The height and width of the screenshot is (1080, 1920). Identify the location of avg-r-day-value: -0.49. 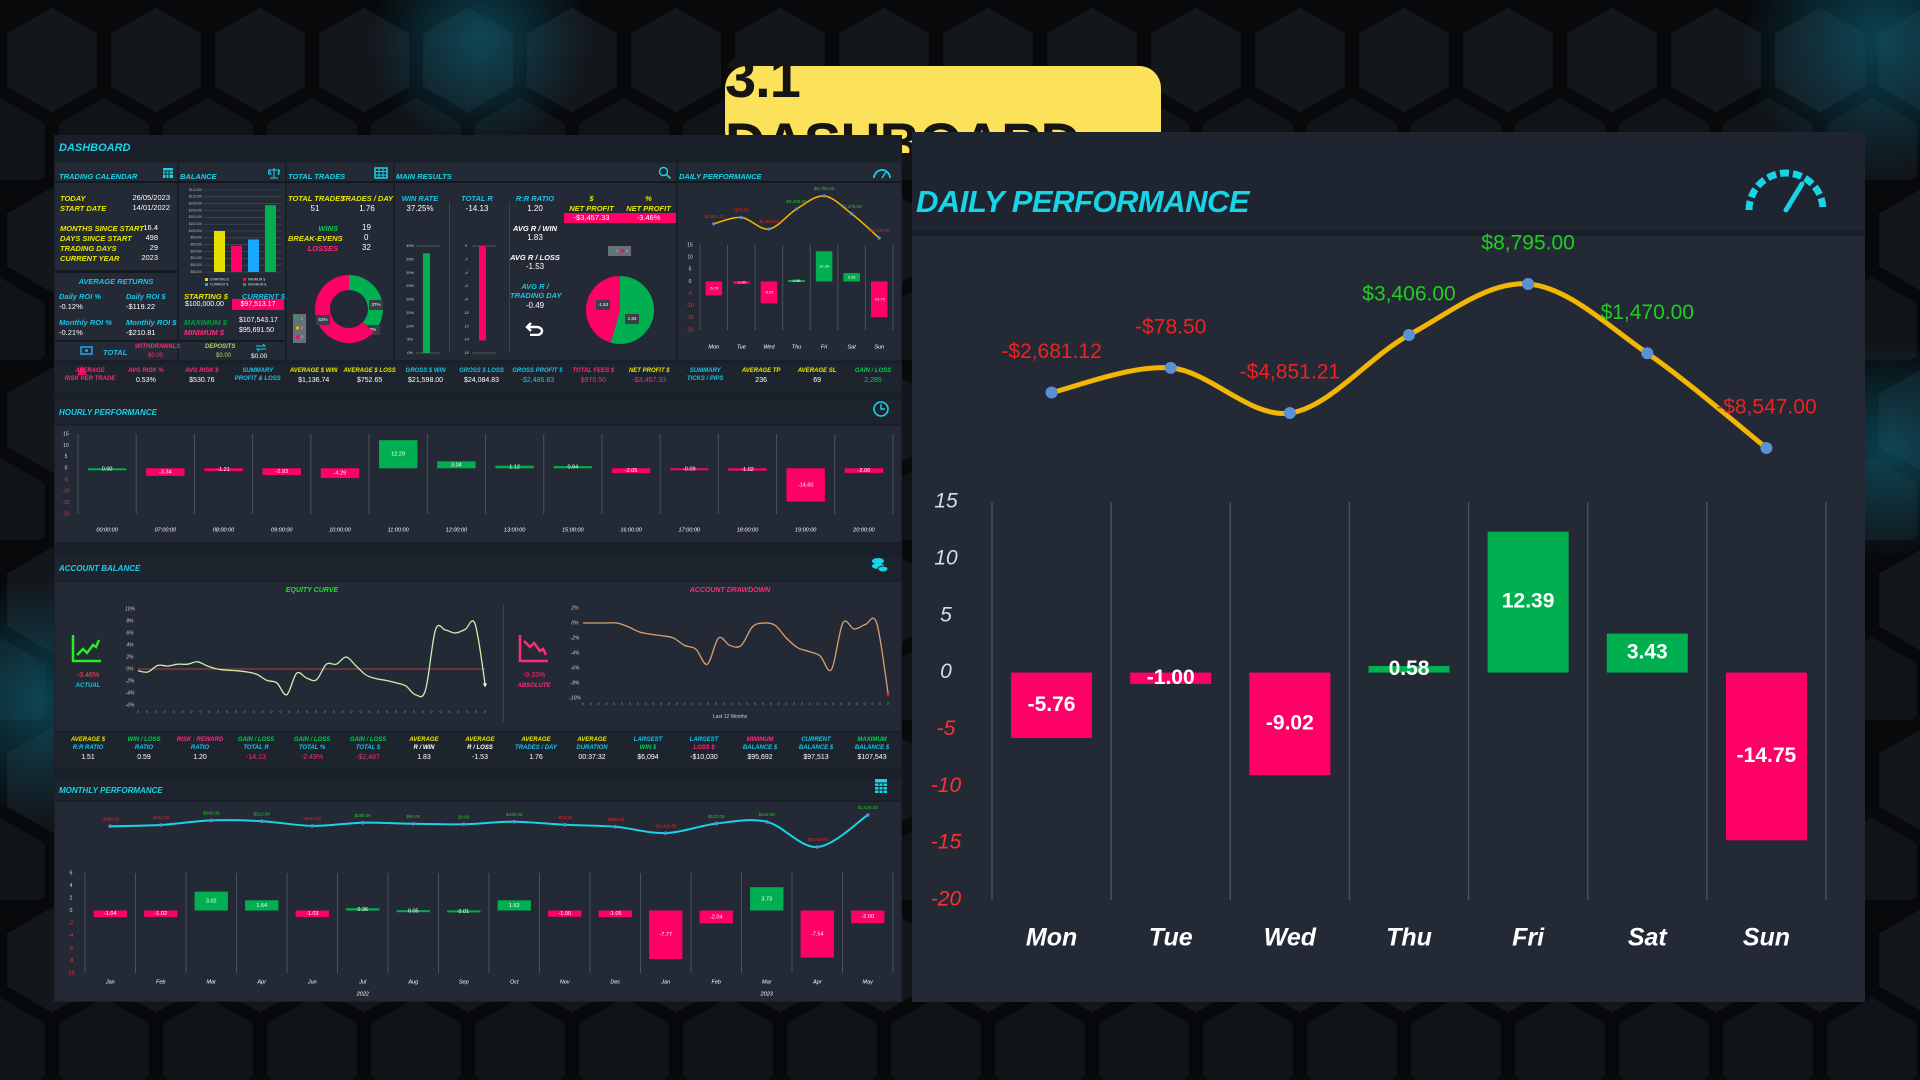
(535, 305).